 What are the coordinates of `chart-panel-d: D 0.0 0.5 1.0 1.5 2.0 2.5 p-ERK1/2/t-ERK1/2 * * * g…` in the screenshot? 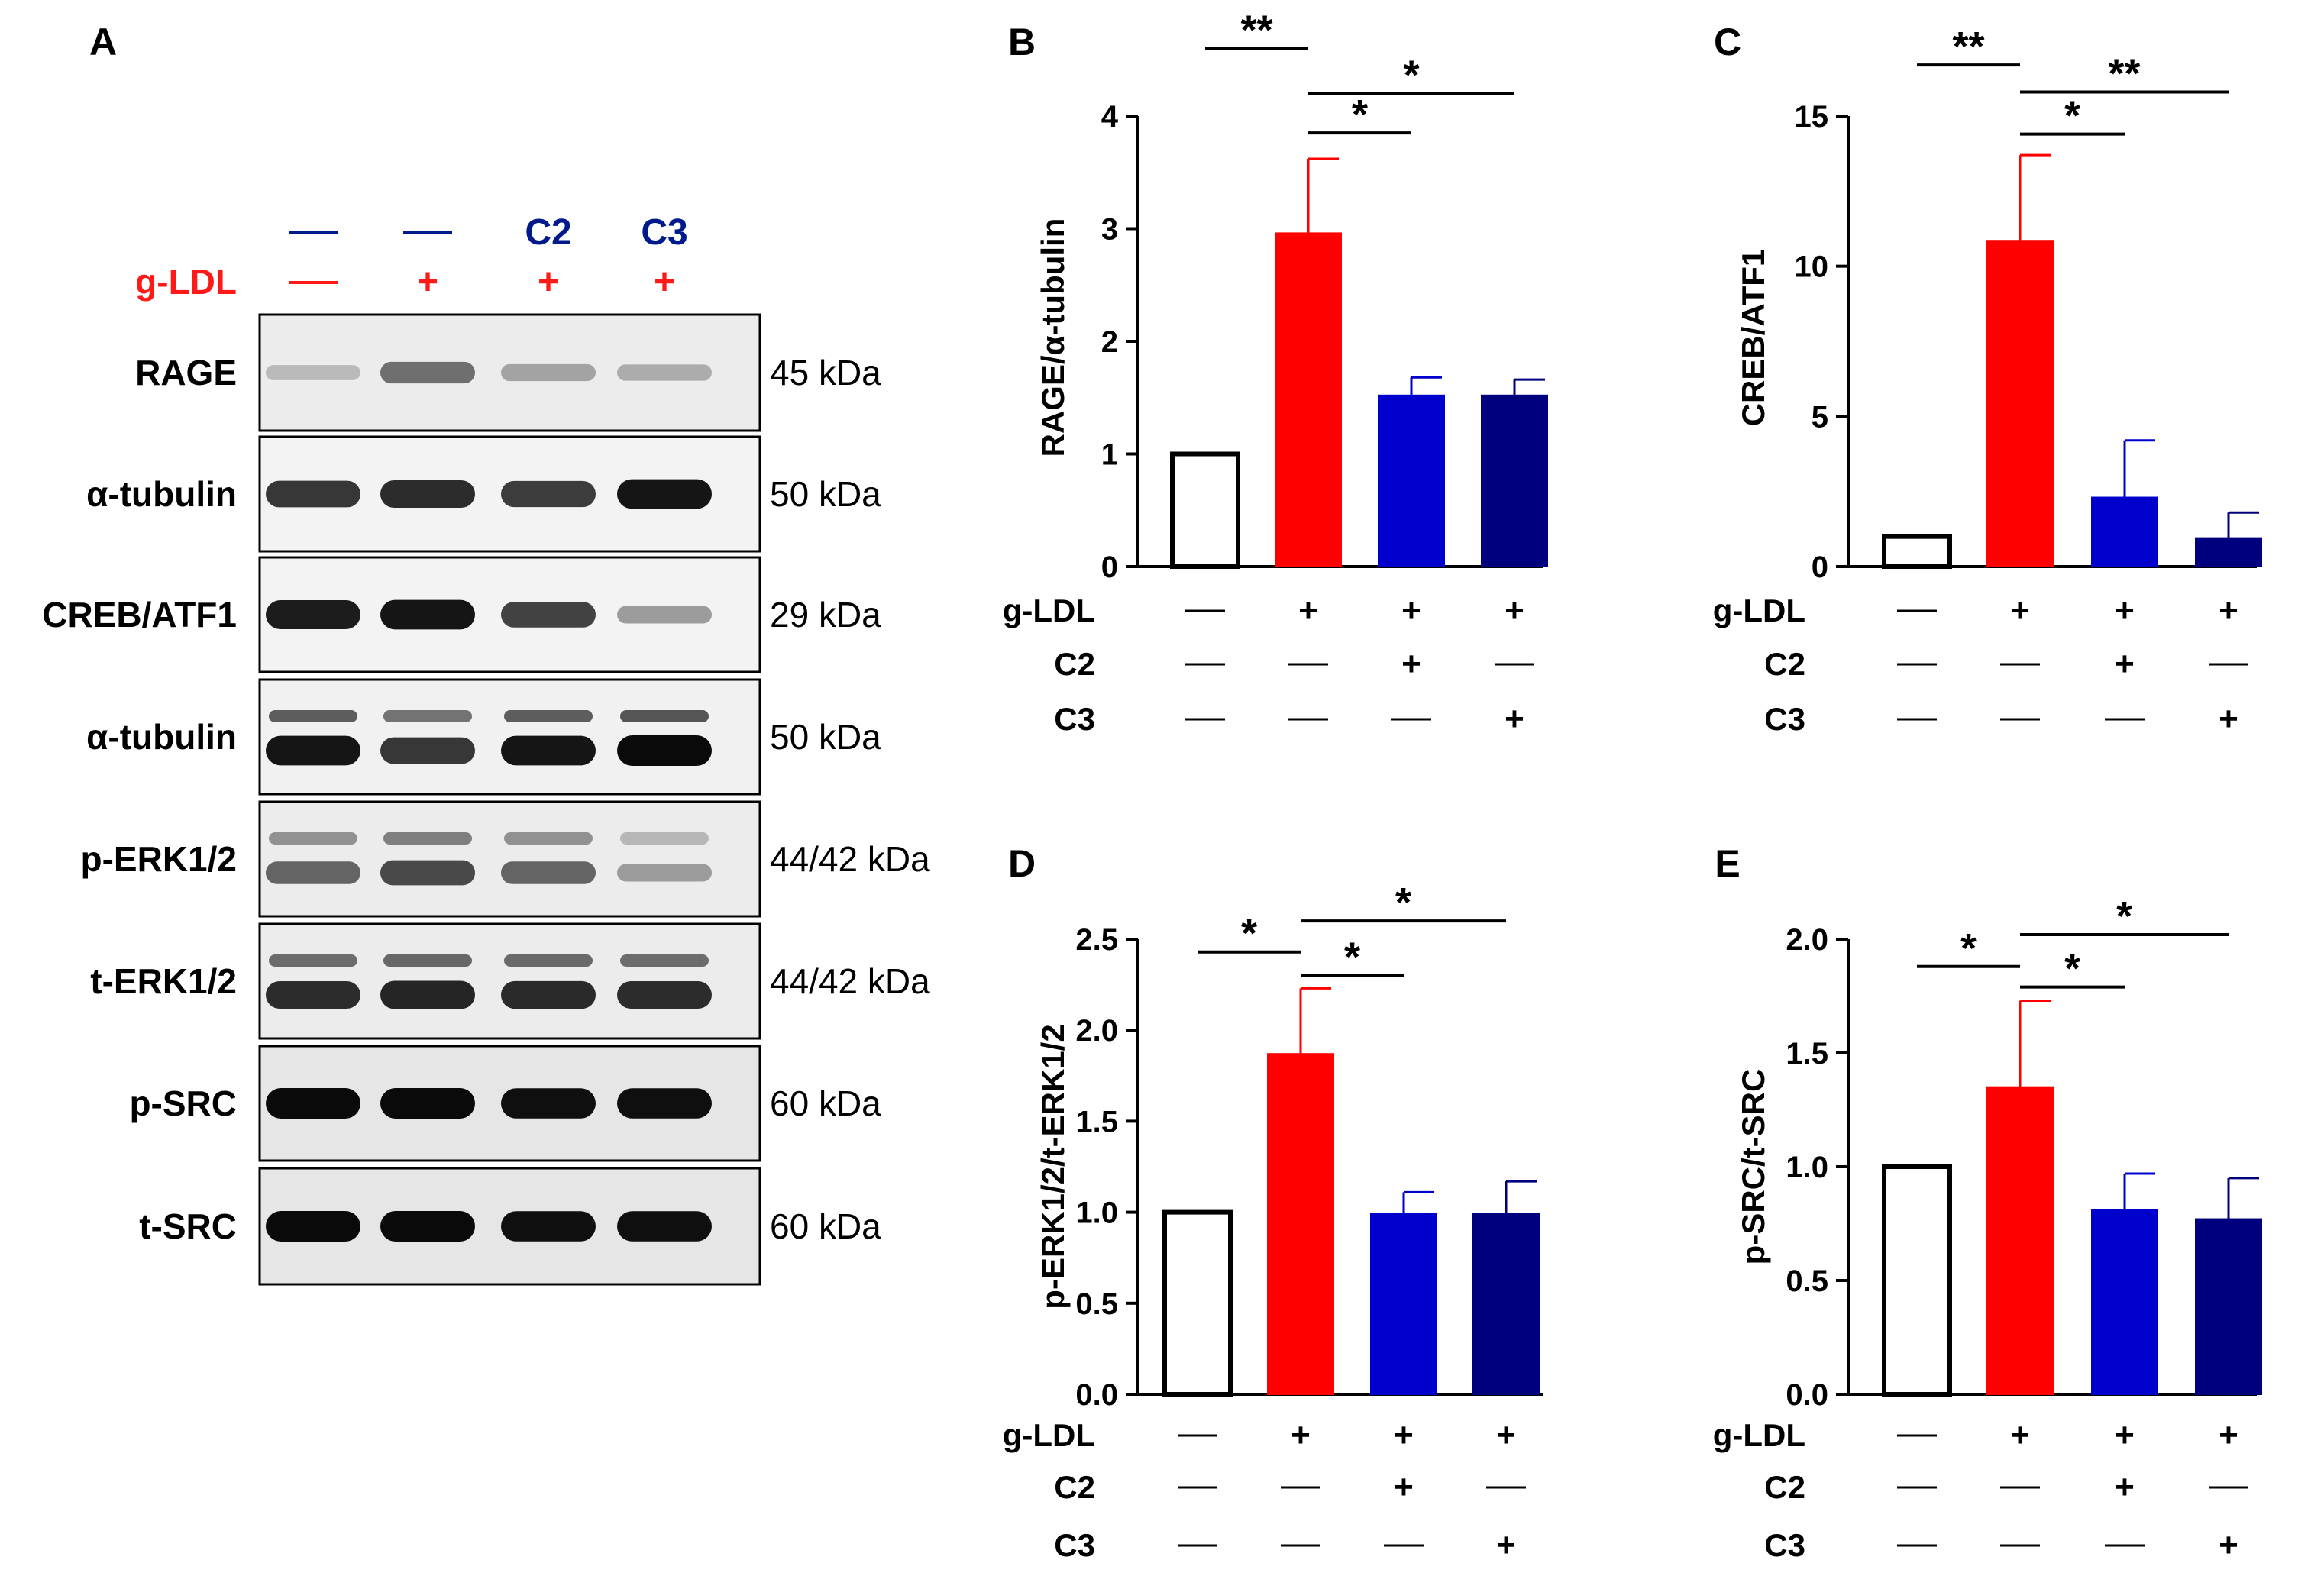 It's located at (1273, 1203).